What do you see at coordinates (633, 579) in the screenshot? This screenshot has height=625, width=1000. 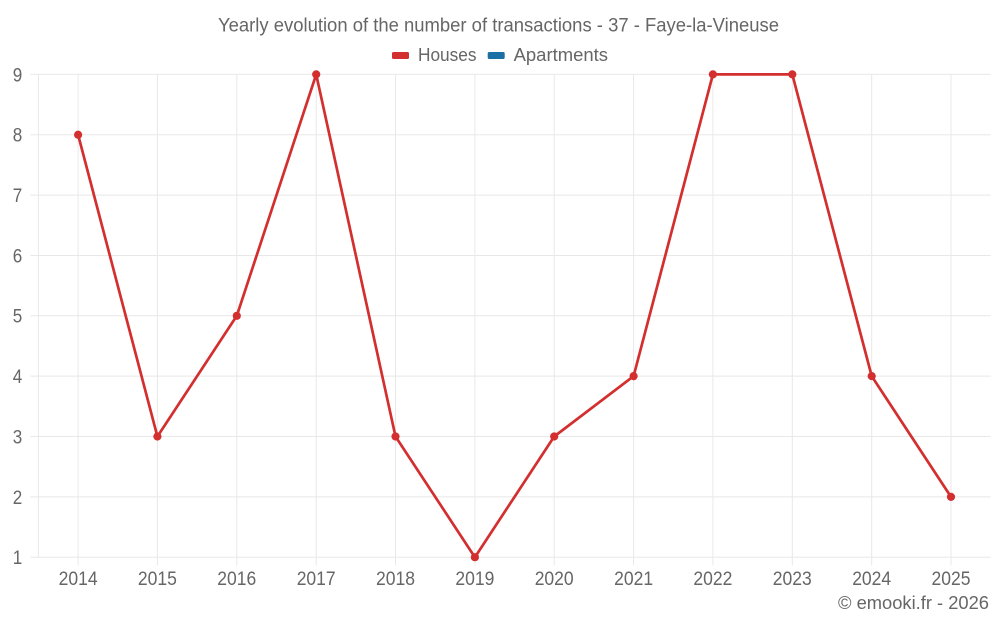 I see `svg-text: 2021` at bounding box center [633, 579].